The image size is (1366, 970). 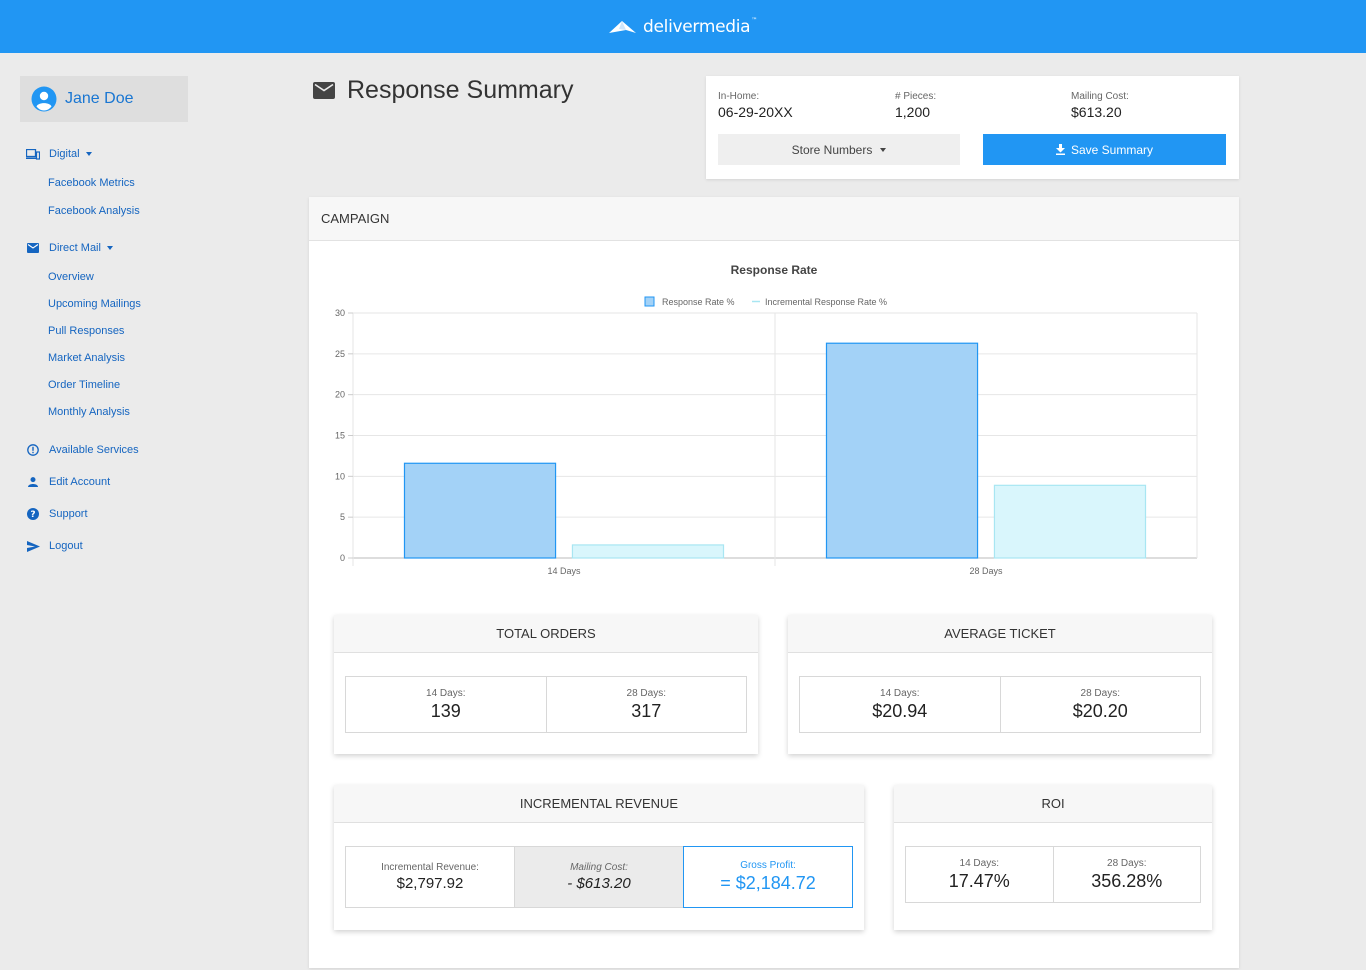 I want to click on brand-logo: delivermedia ™, so click(x=683, y=27).